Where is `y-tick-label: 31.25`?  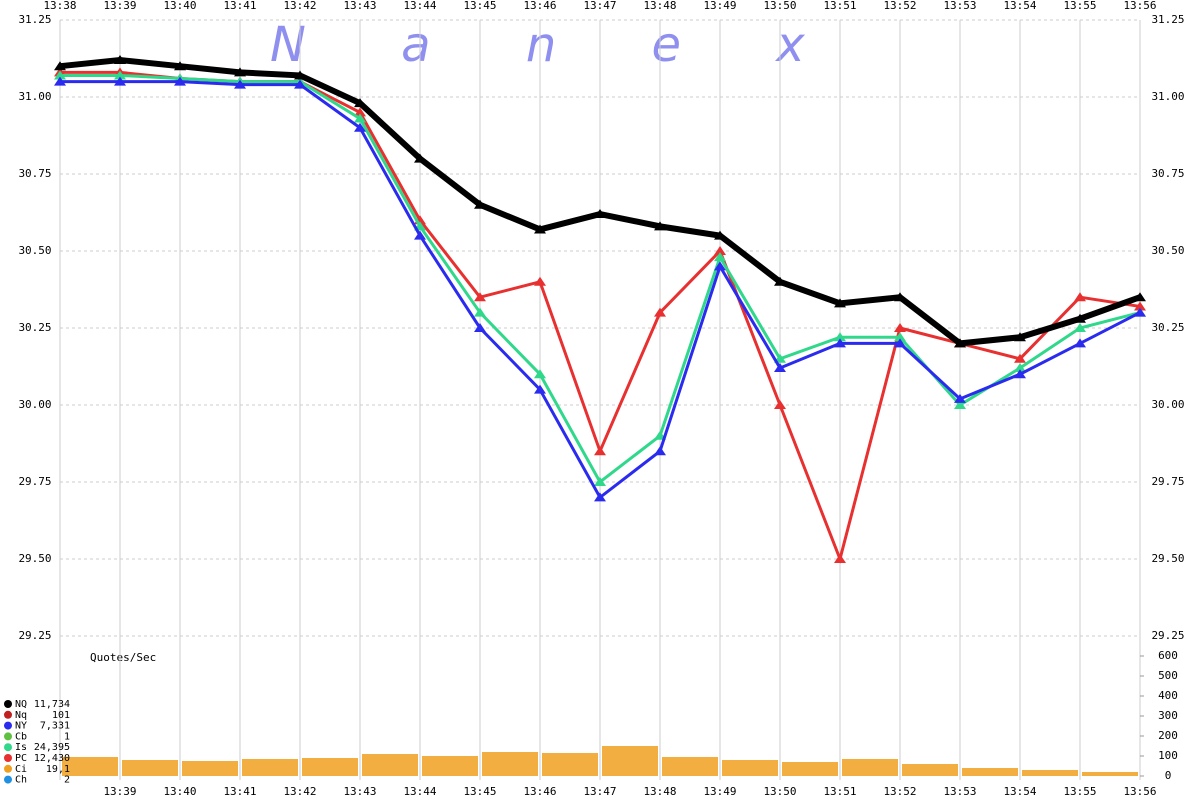
y-tick-label: 31.25 is located at coordinates (34, 19).